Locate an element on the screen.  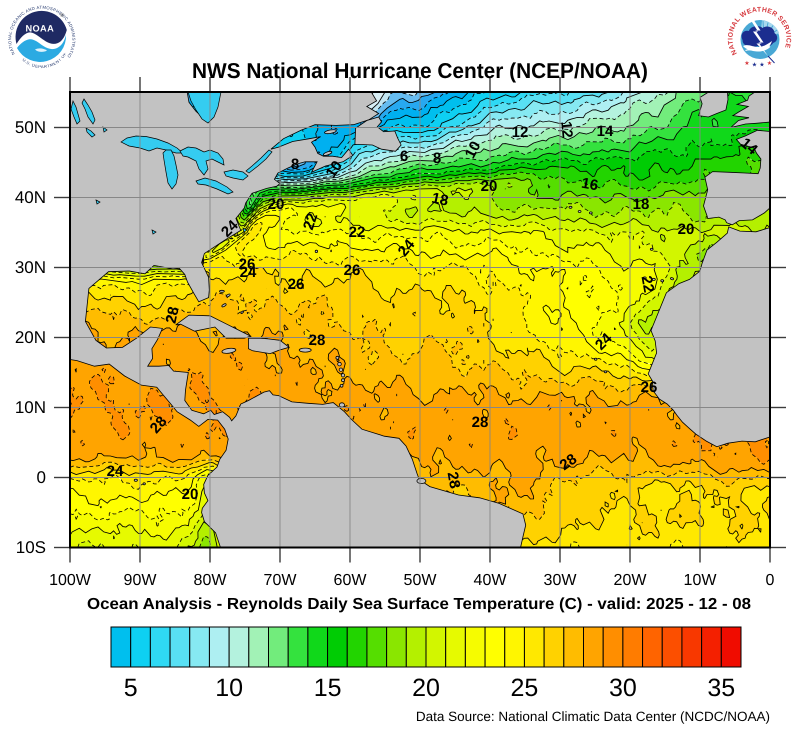
svg-text: 20N is located at coordinates (30, 337).